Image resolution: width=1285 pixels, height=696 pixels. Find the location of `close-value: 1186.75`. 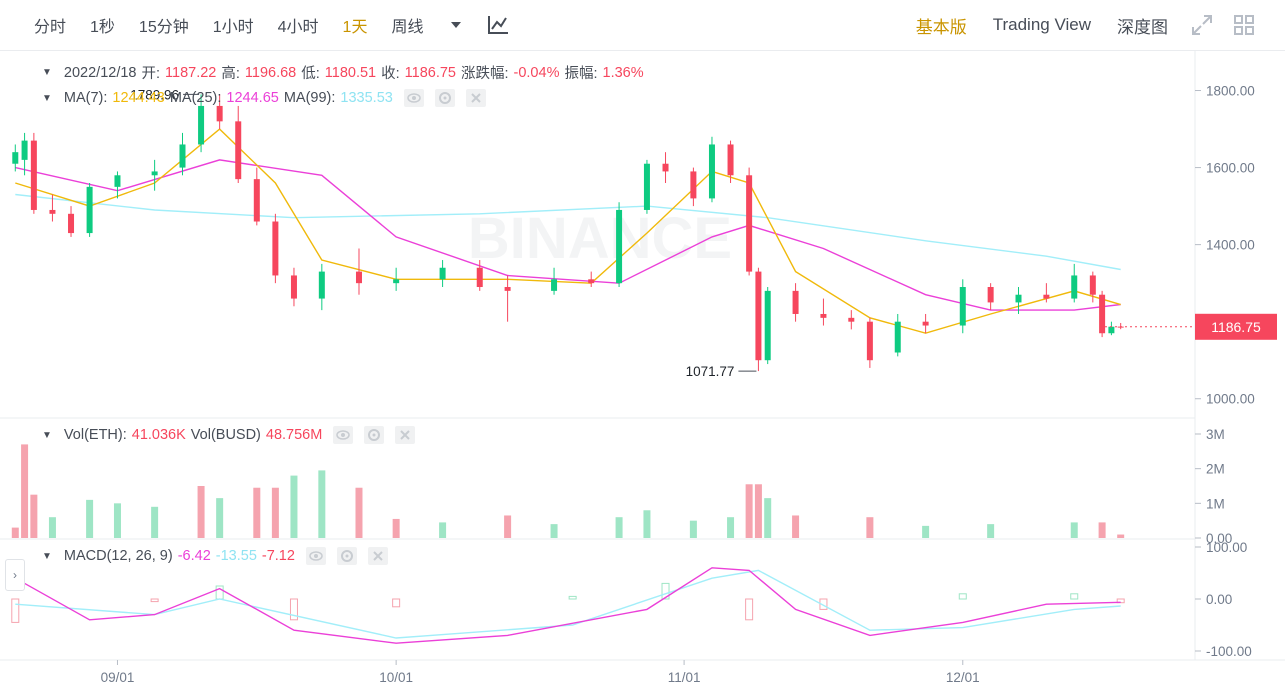

close-value: 1186.75 is located at coordinates (430, 72).